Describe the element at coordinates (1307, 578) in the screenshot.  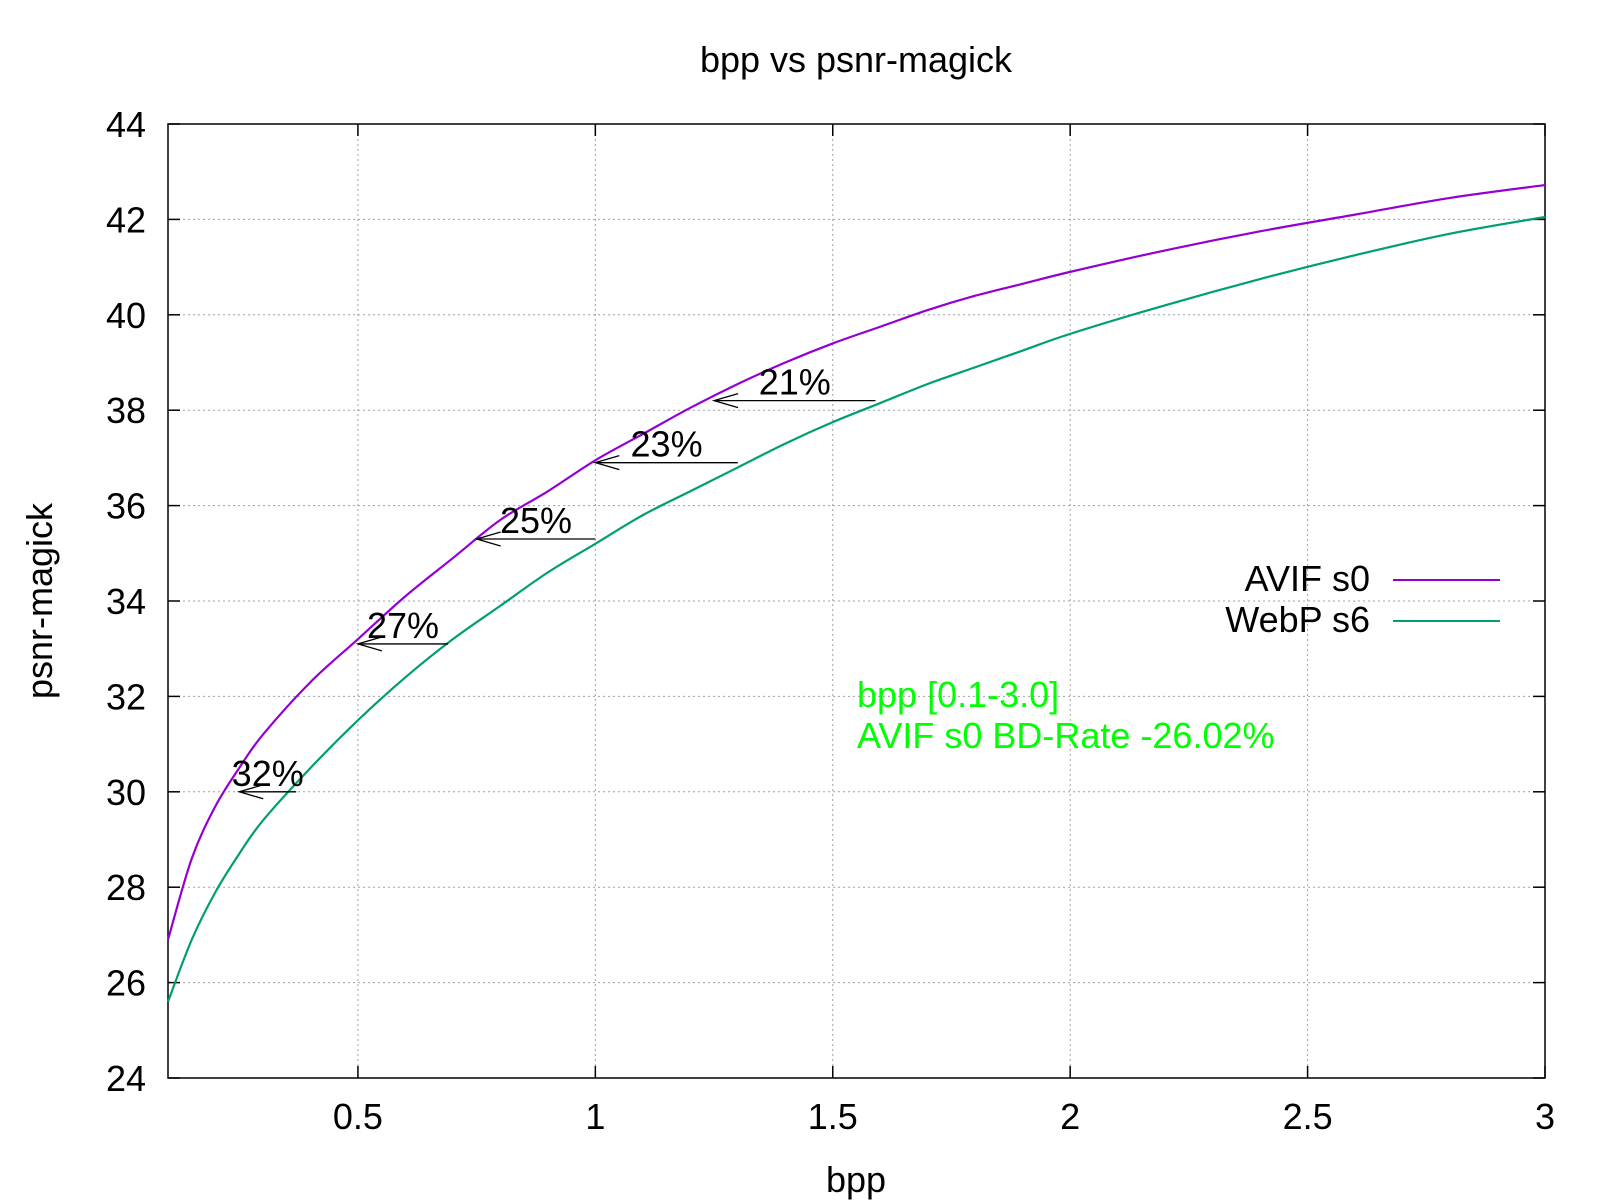
I see `legend-label-avif: AVIF s0` at that location.